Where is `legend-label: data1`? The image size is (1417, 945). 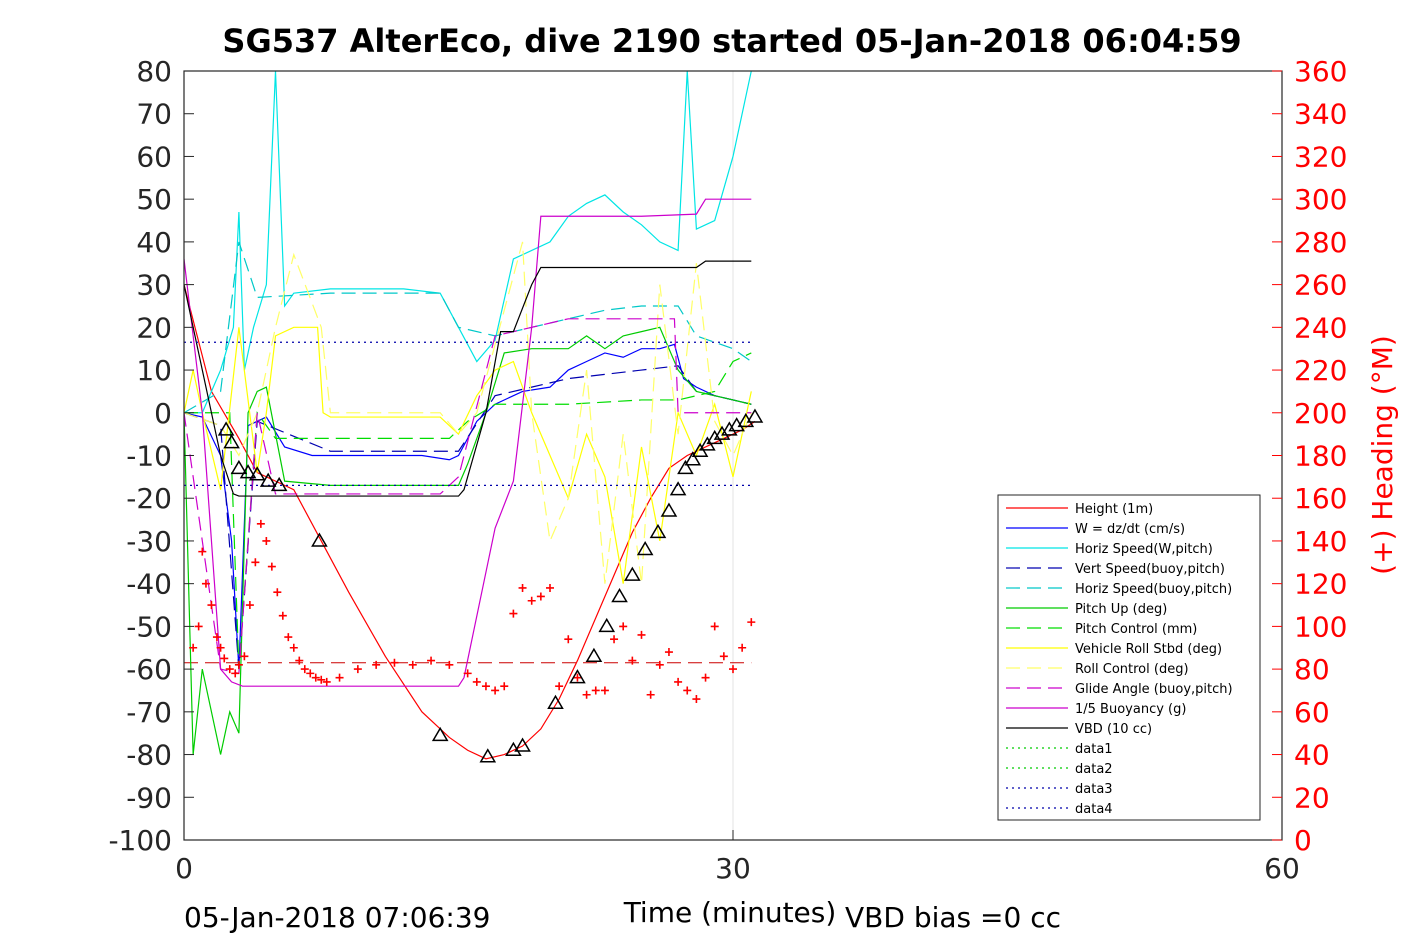
legend-label: data1 is located at coordinates (1094, 749).